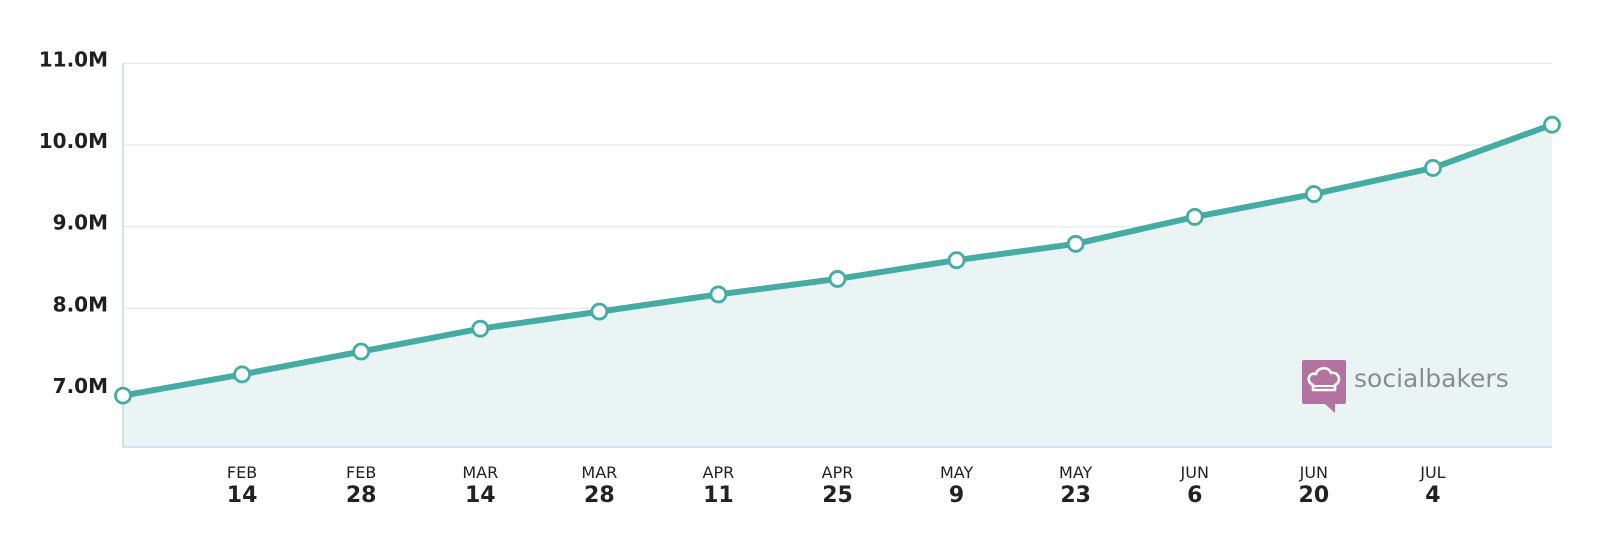 Image resolution: width=1600 pixels, height=538 pixels. I want to click on x-tick-day: 25, so click(837, 495).